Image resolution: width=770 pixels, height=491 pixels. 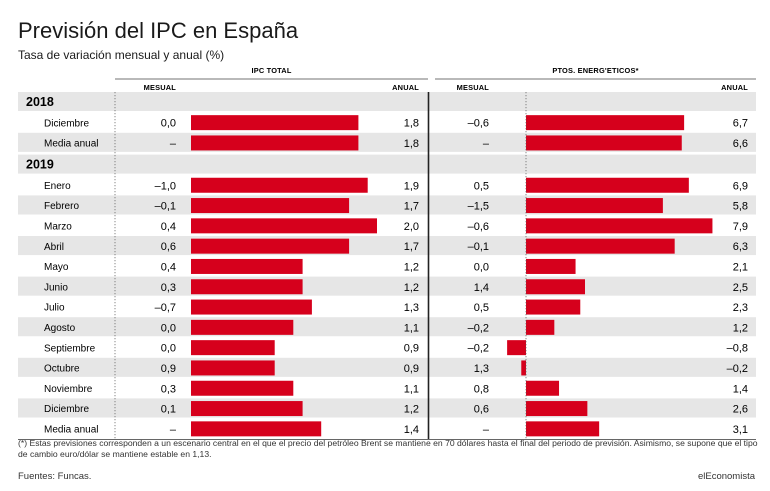 I want to click on group-header-ipc: IPC TOTAL, so click(x=271, y=70).